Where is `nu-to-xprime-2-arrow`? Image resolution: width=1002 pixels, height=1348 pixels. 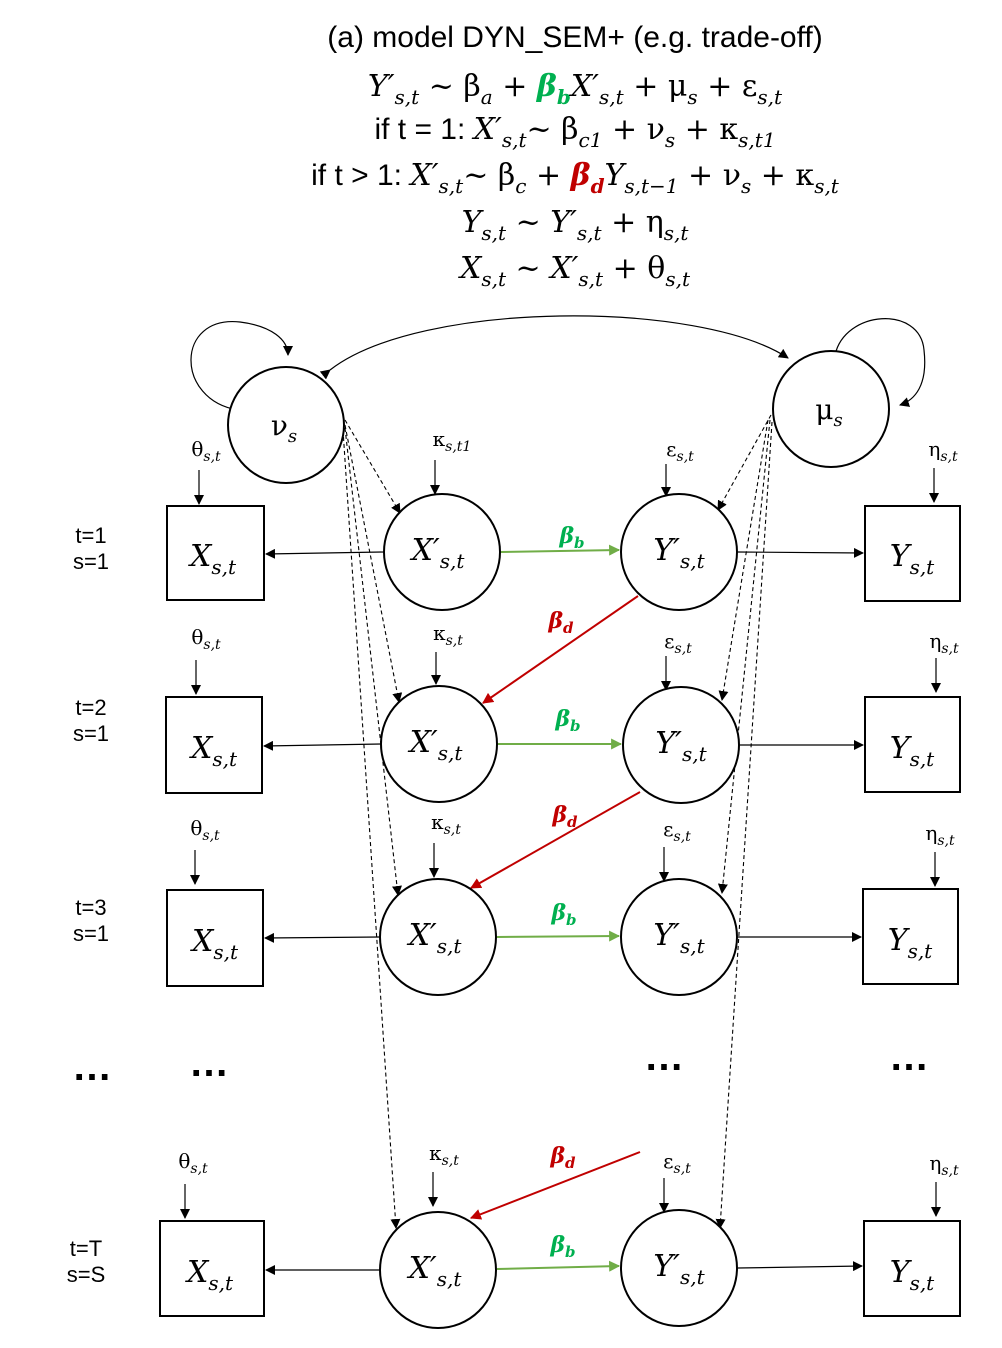 nu-to-xprime-2-arrow is located at coordinates (373, 563).